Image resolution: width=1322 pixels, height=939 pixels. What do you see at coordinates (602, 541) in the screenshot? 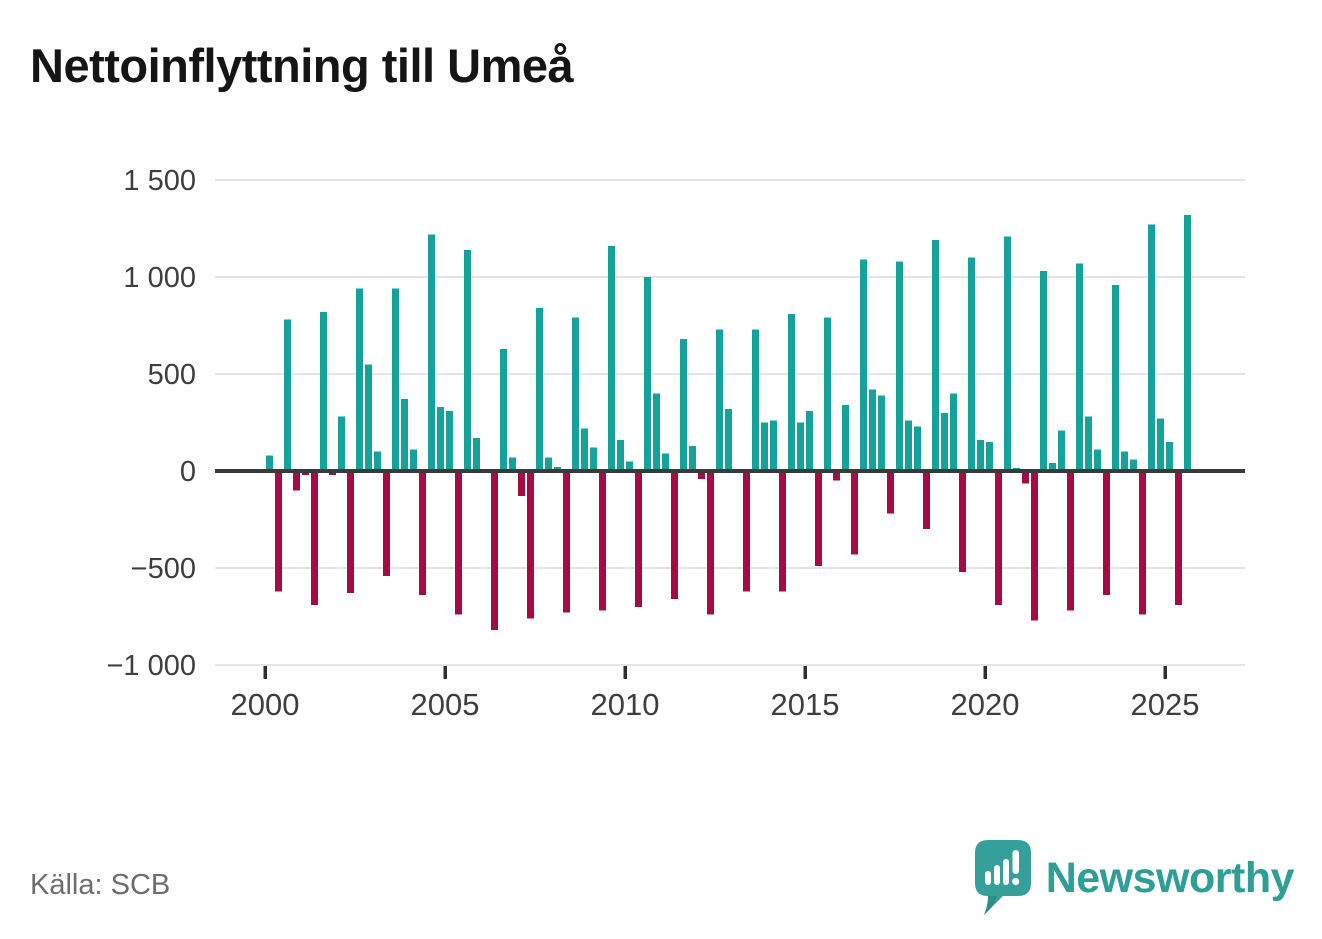
I see `bar-2009-Q2` at bounding box center [602, 541].